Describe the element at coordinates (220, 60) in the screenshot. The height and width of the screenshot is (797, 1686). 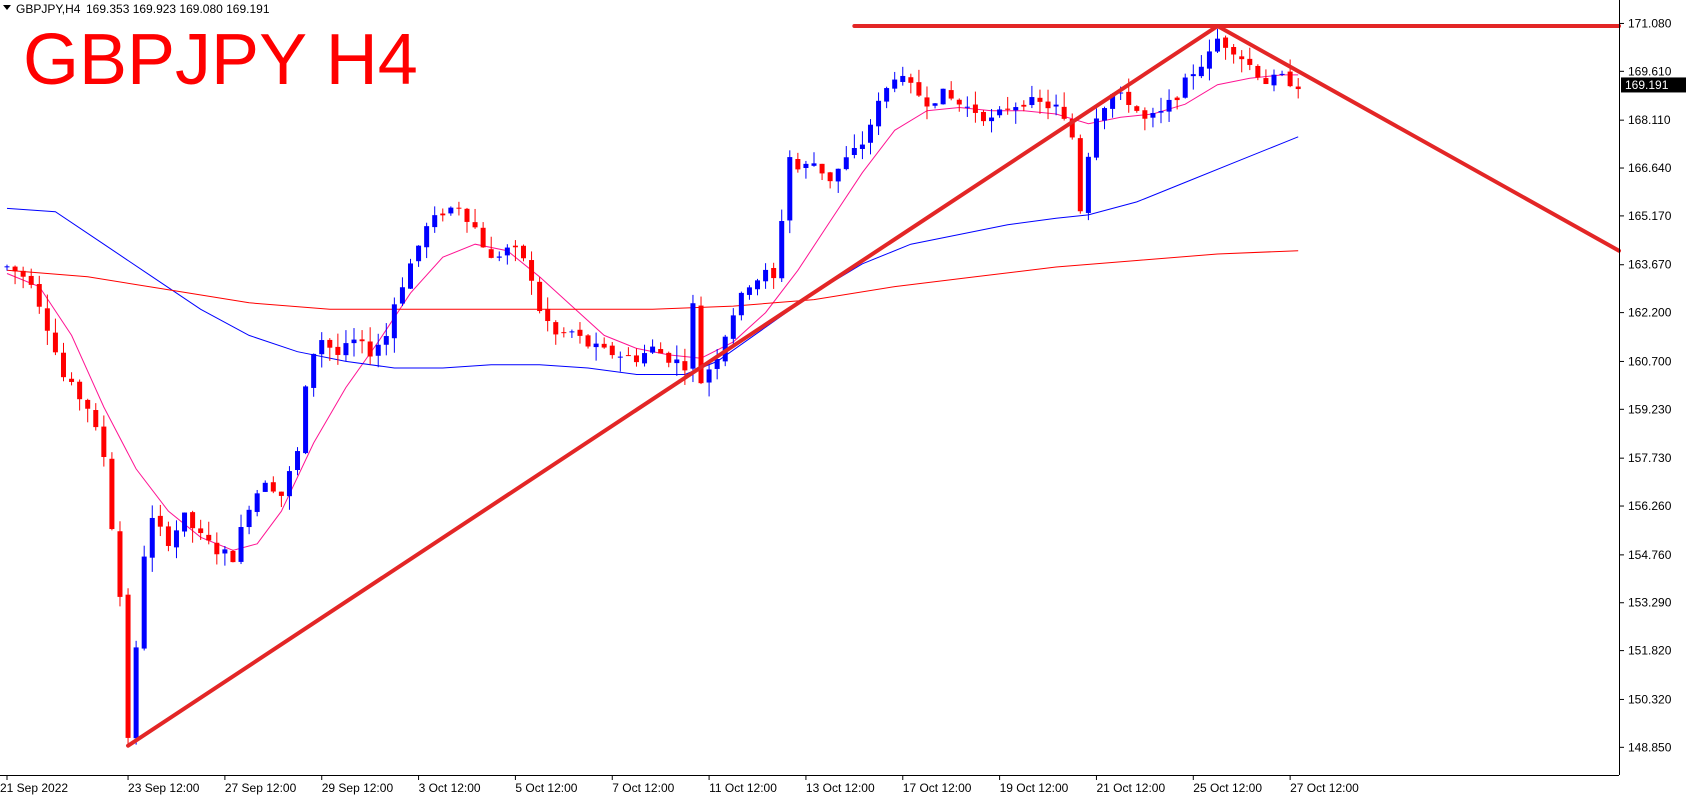
I see `overlay-title: GBPJPY H4` at that location.